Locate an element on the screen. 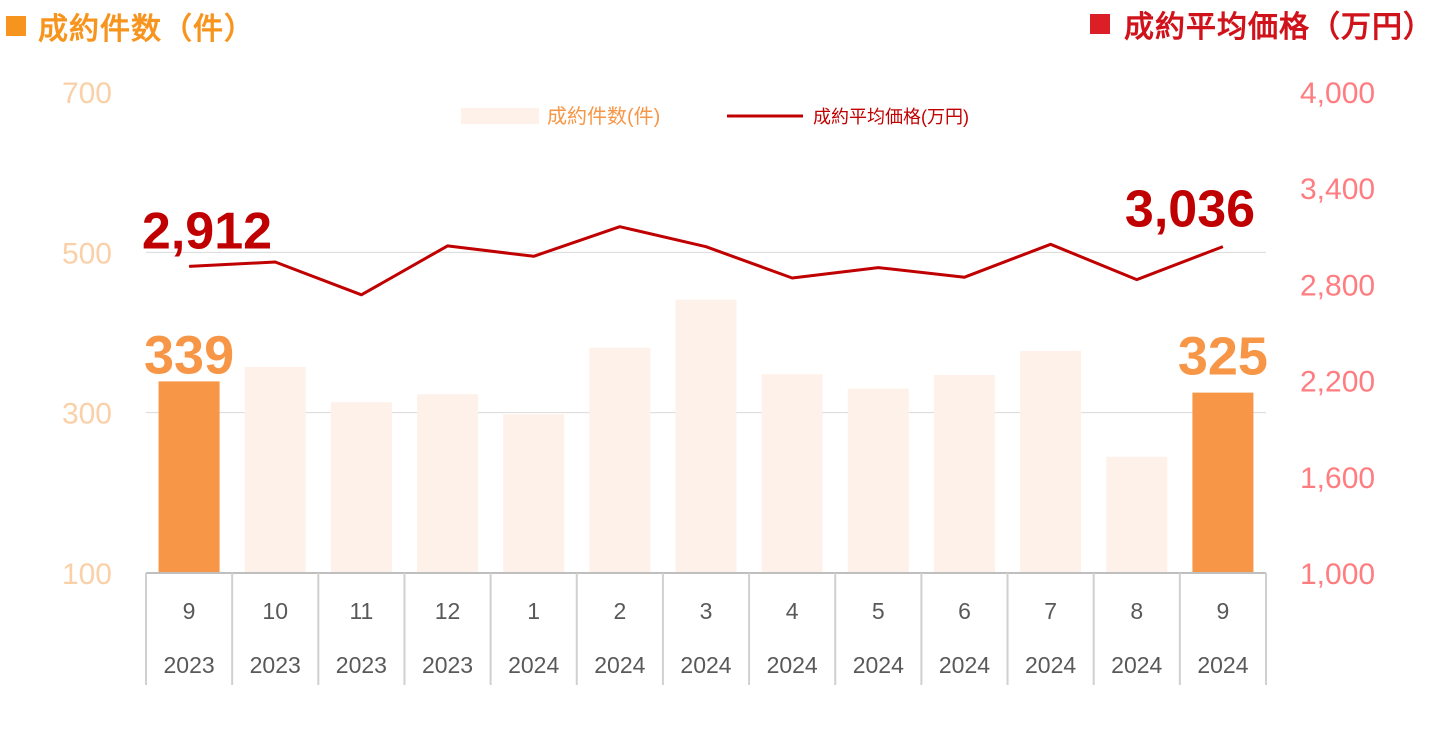 This screenshot has width=1440, height=738. price-line is located at coordinates (706, 261).